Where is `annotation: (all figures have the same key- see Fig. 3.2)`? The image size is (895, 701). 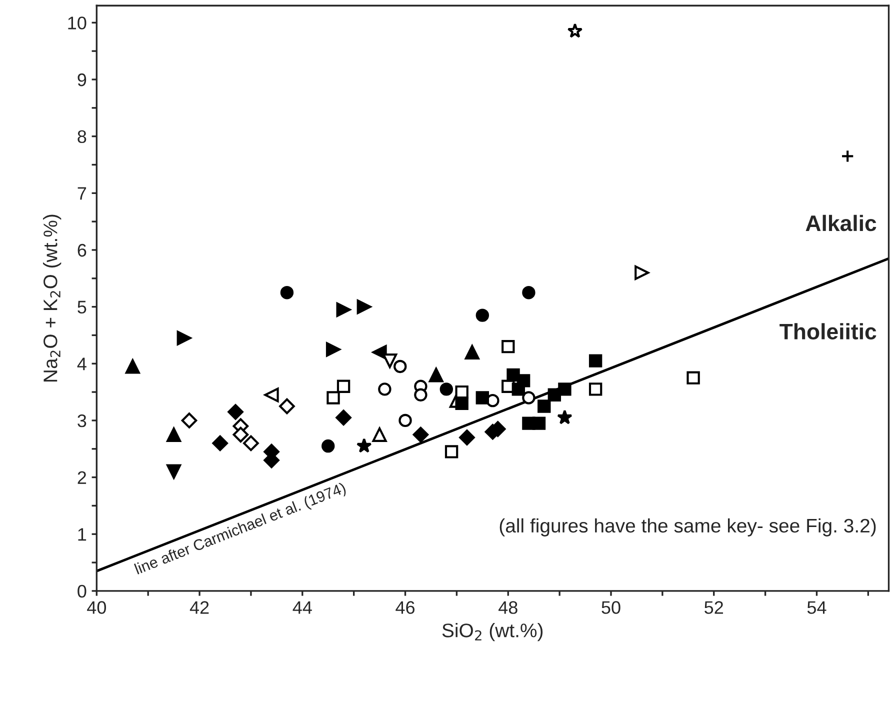 annotation: (all figures have the same key- see Fig. 3.2) is located at coordinates (688, 527).